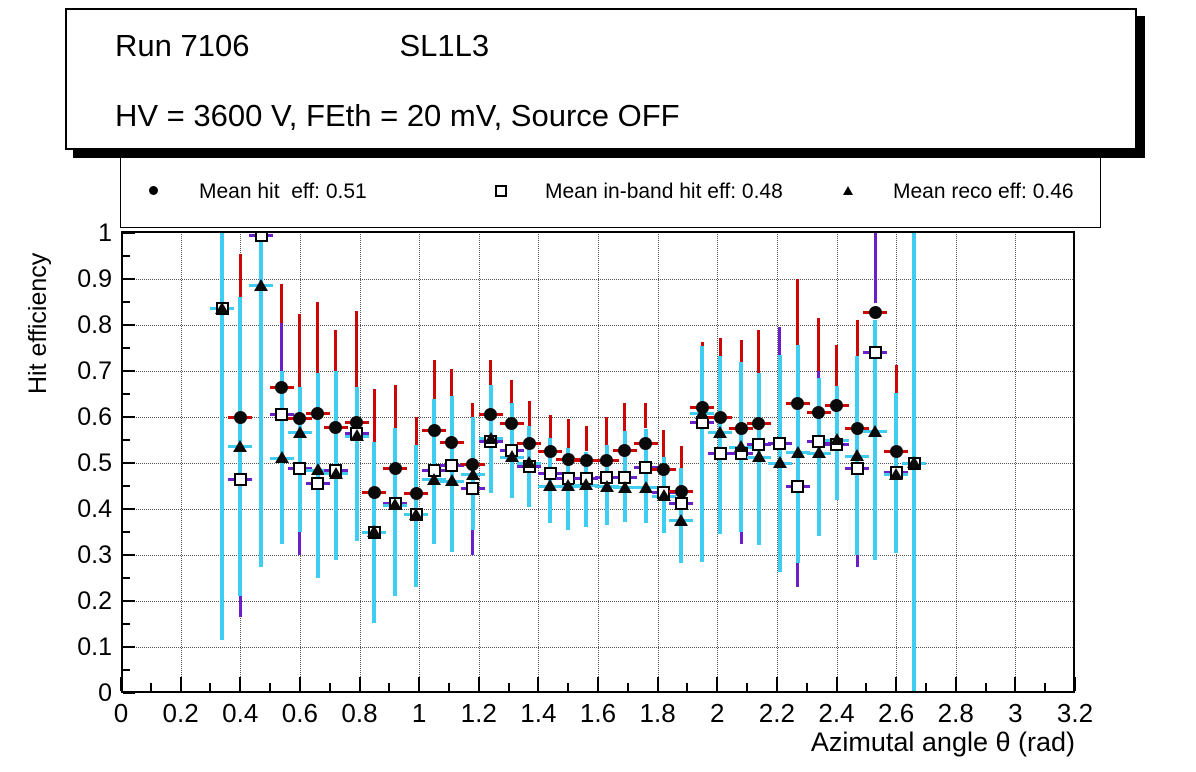 Image resolution: width=1196 pixels, height=772 pixels. I want to click on y-tick-label: 0.5, so click(94, 463).